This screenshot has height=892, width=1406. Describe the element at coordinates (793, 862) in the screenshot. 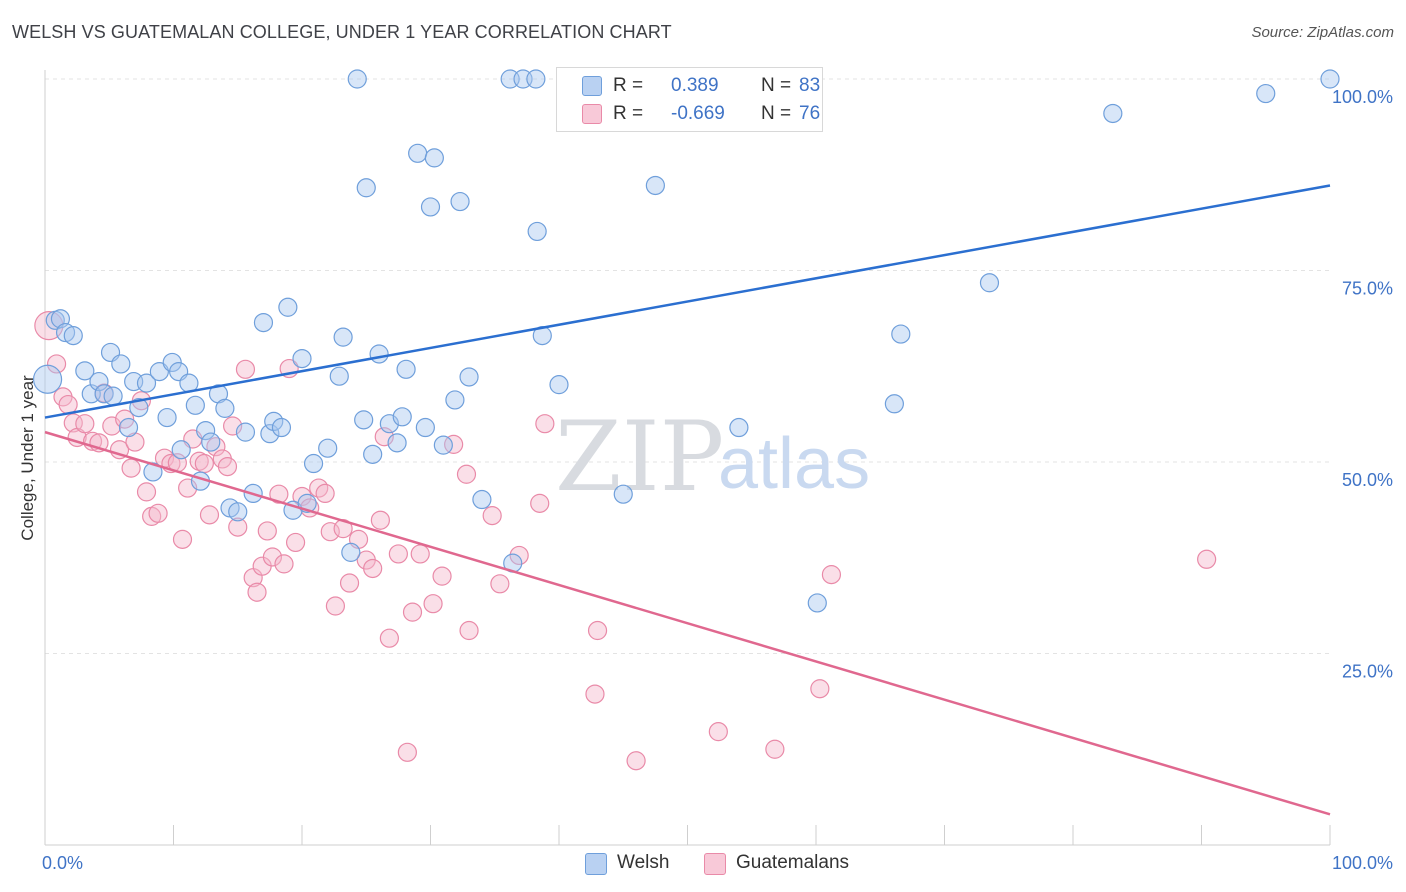

I see `legend-label-guatemalans: Guatemalans` at that location.